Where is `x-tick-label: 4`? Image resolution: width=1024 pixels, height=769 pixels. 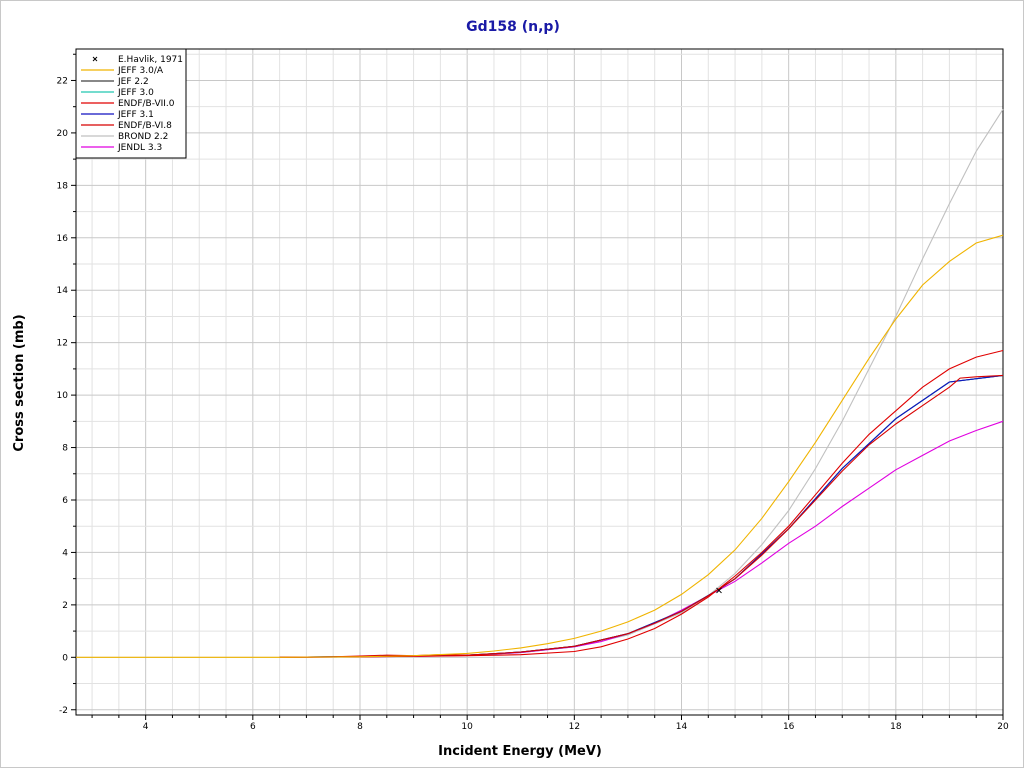 x-tick-label: 4 is located at coordinates (146, 727).